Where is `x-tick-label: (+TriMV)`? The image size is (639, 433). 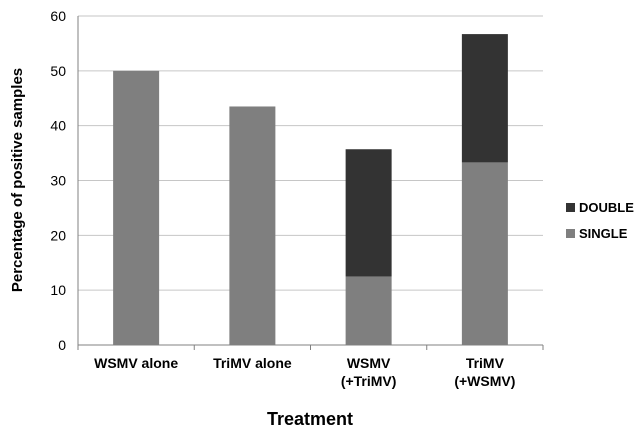
x-tick-label: (+TriMV) is located at coordinates (369, 381).